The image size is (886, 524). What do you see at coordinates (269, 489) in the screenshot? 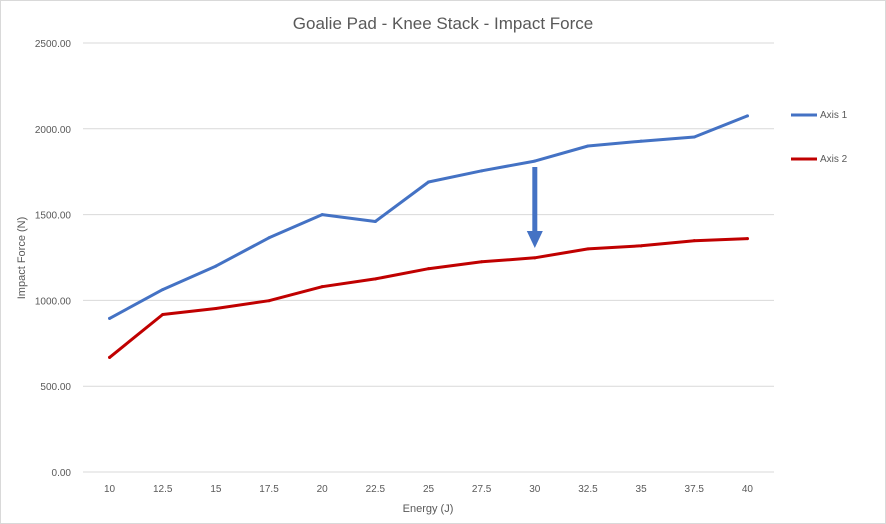
I see `x-tick-label: 17.5` at bounding box center [269, 489].